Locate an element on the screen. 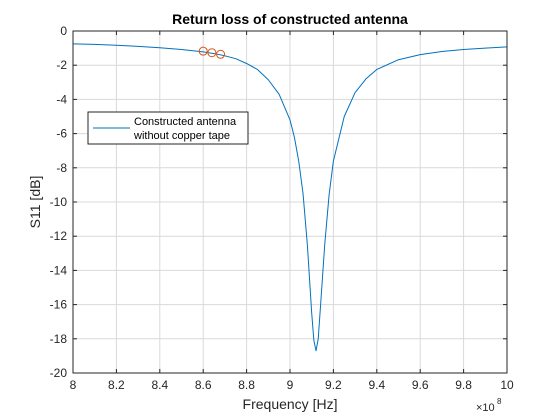 This screenshot has height=420, width=560. x-tick-label: 8.8 is located at coordinates (246, 385).